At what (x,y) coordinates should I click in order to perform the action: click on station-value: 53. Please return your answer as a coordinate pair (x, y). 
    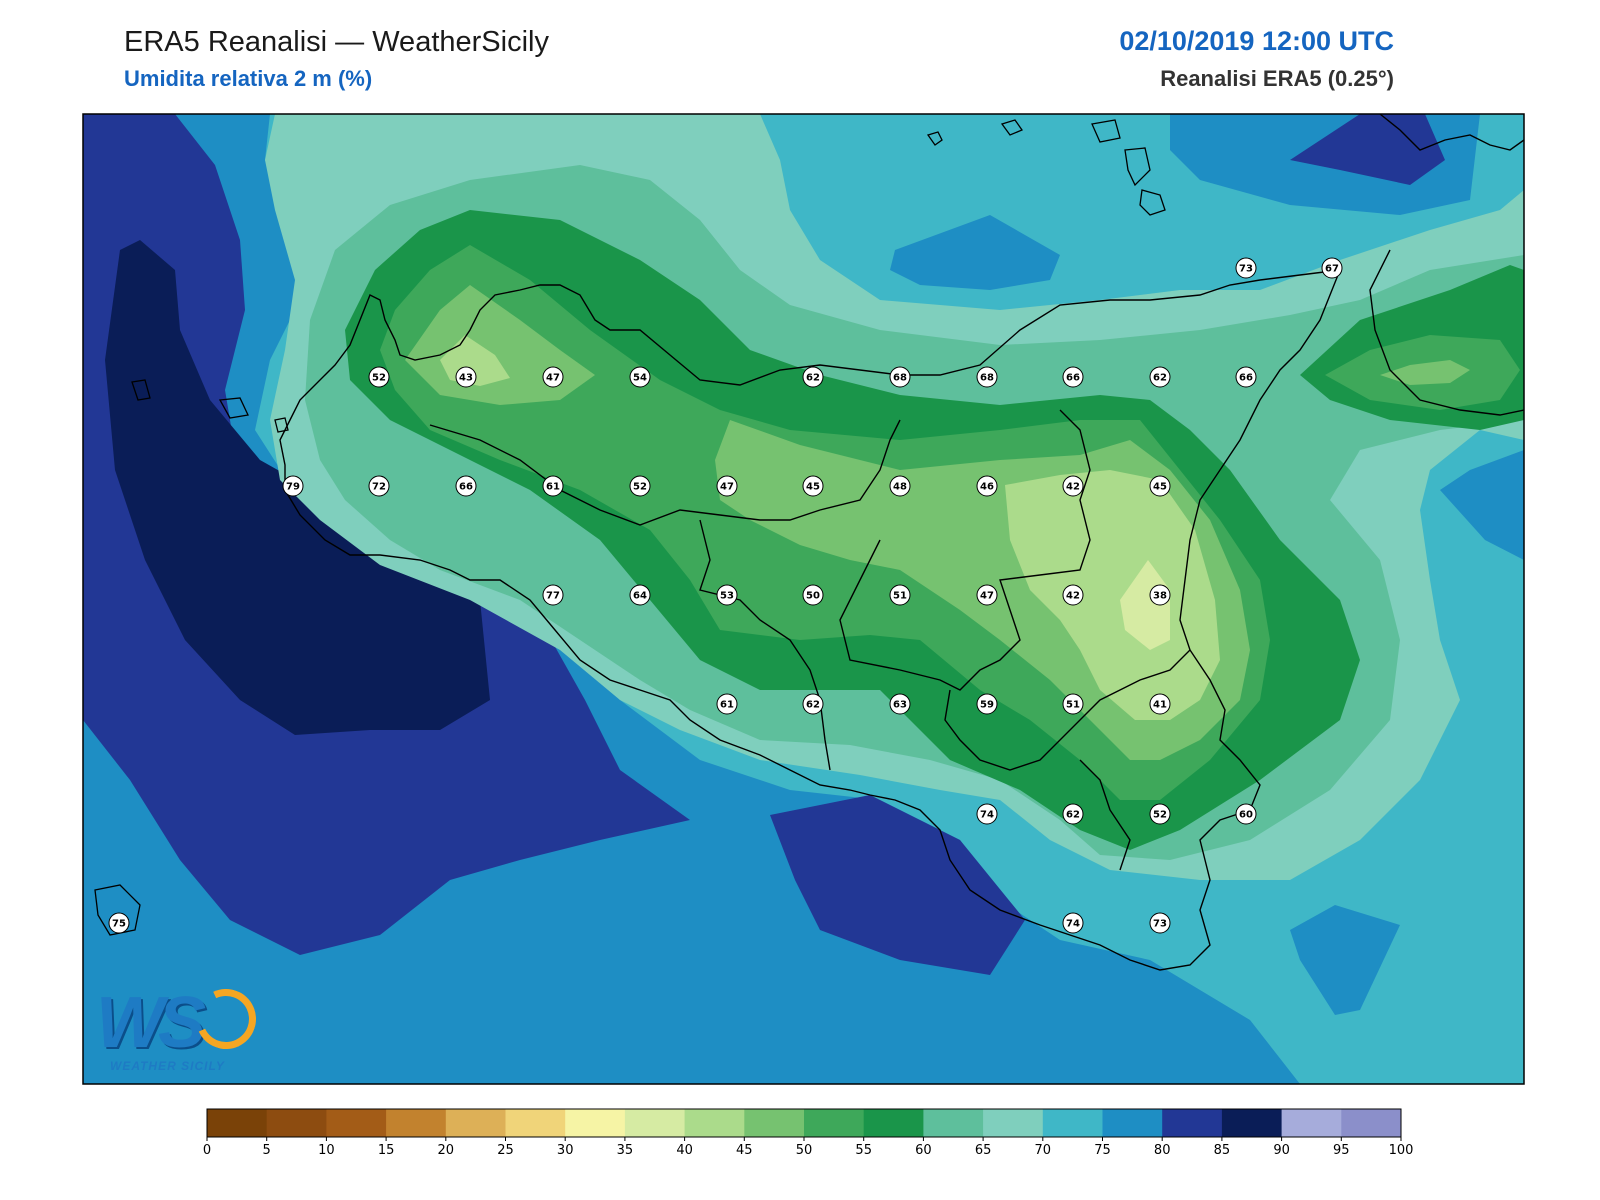
    Looking at the image, I should click on (727, 596).